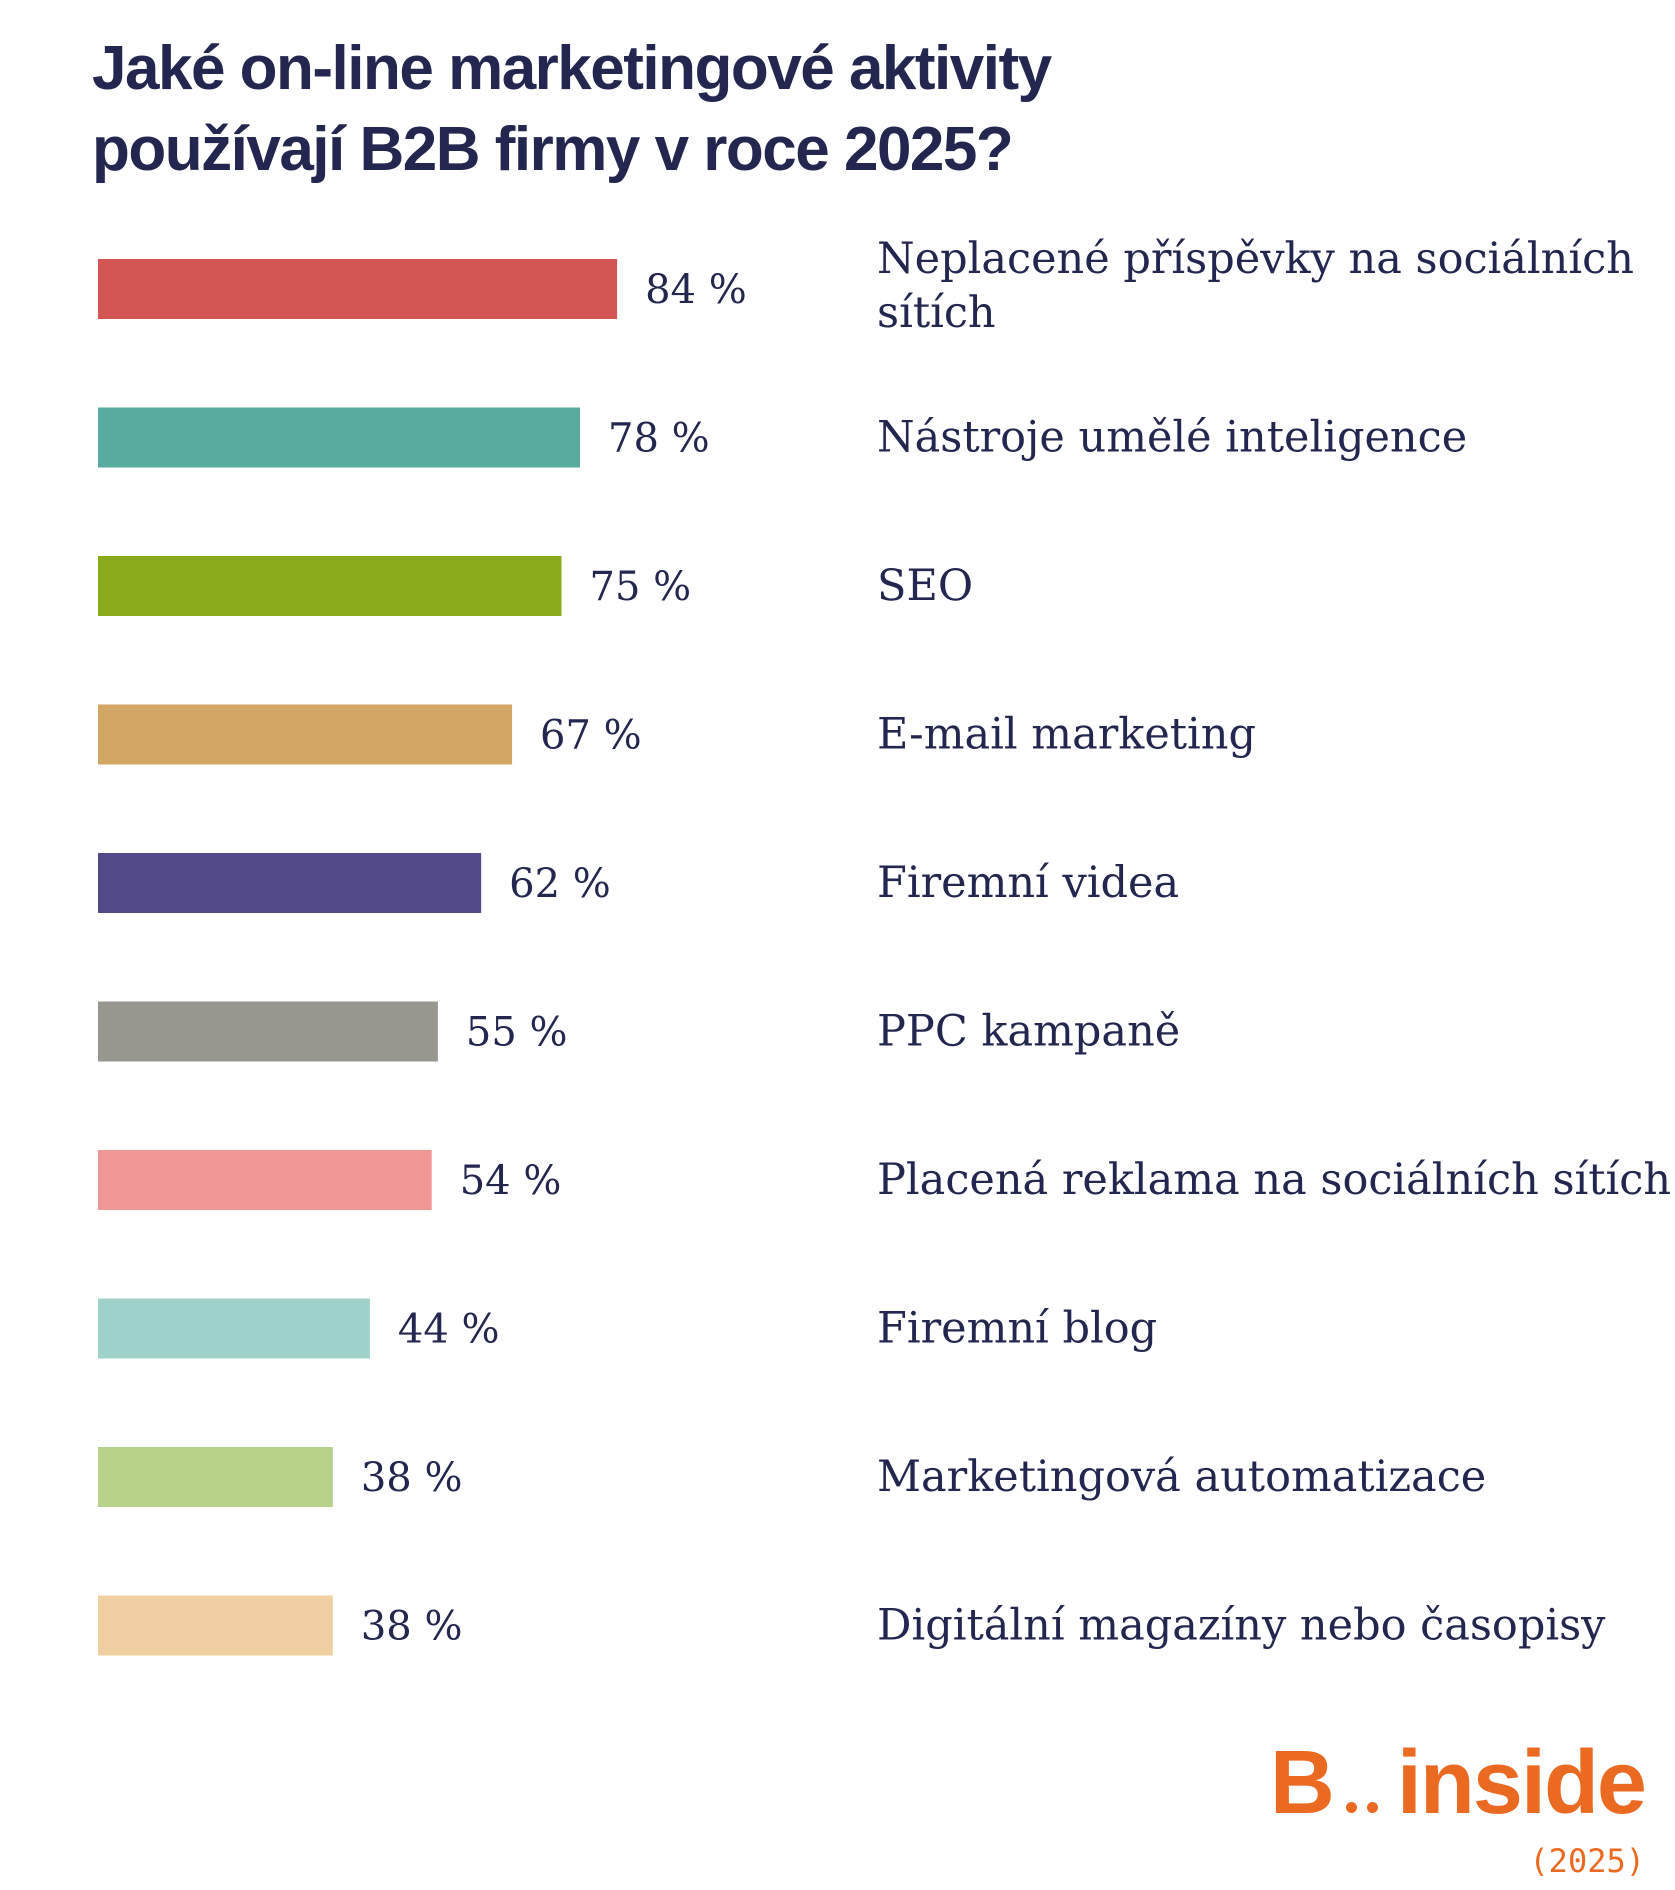 Image resolution: width=1675 pixels, height=1890 pixels. What do you see at coordinates (1028, 1032) in the screenshot?
I see `category-label-6: PPC kampaně` at bounding box center [1028, 1032].